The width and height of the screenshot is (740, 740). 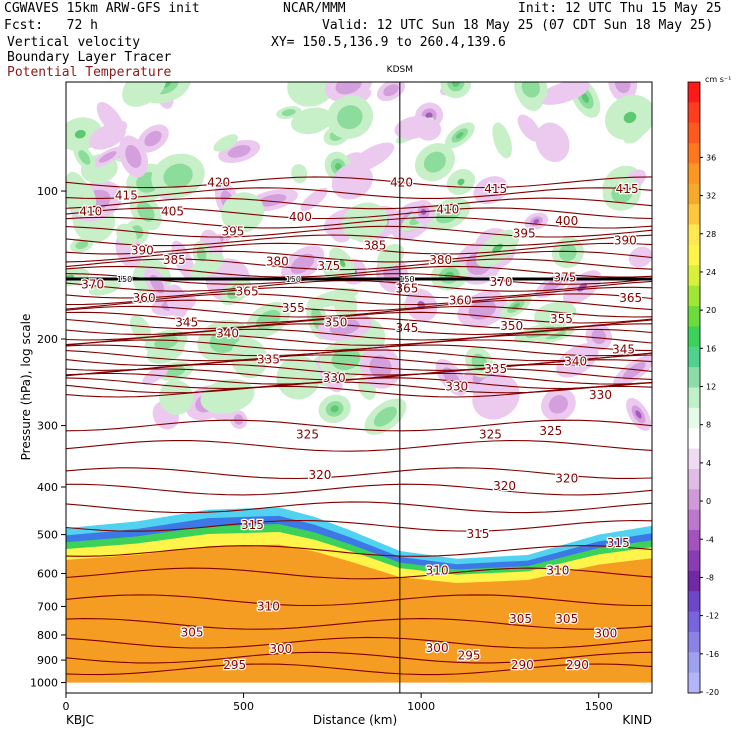 I want to click on theta-label: 340, so click(x=227, y=334).